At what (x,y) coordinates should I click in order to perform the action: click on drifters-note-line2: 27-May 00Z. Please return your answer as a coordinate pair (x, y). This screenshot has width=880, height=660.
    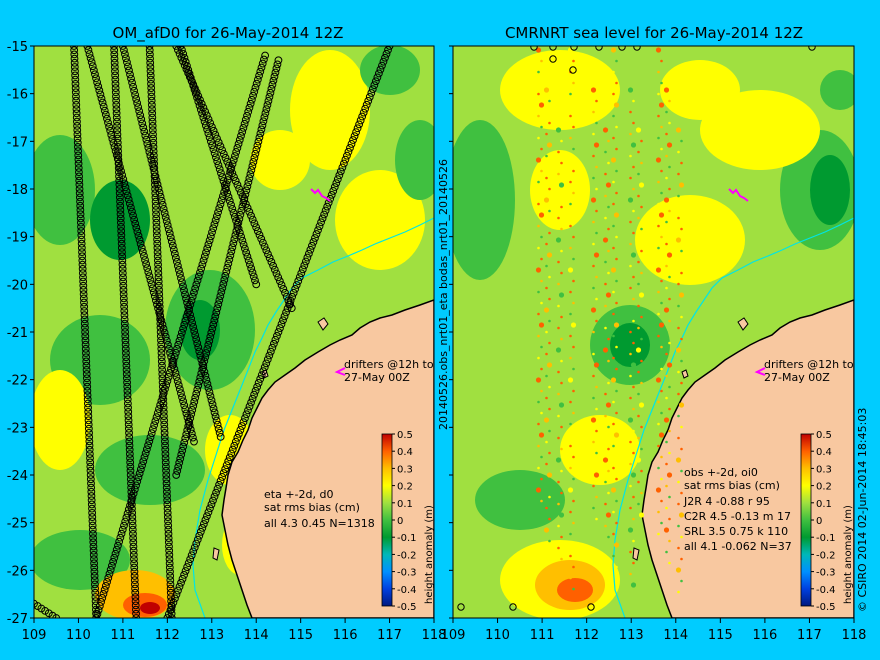
    Looking at the image, I should click on (797, 377).